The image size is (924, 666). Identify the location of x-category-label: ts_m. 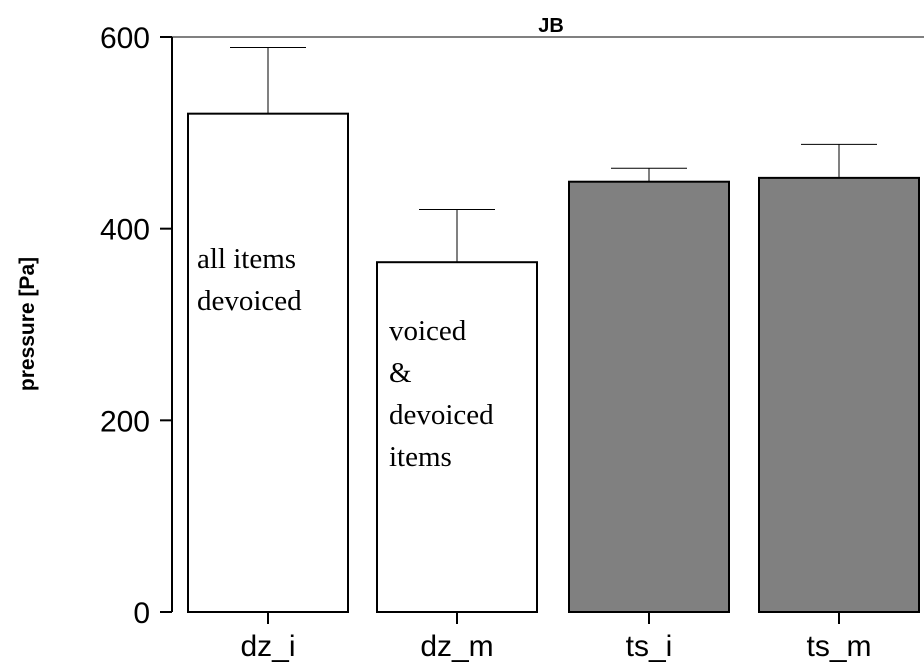
(838, 646).